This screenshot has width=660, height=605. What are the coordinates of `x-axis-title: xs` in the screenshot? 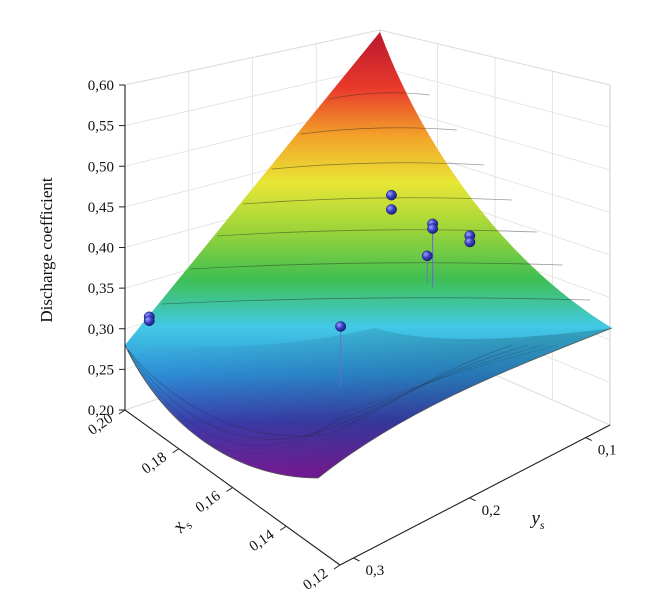 It's located at (182, 526).